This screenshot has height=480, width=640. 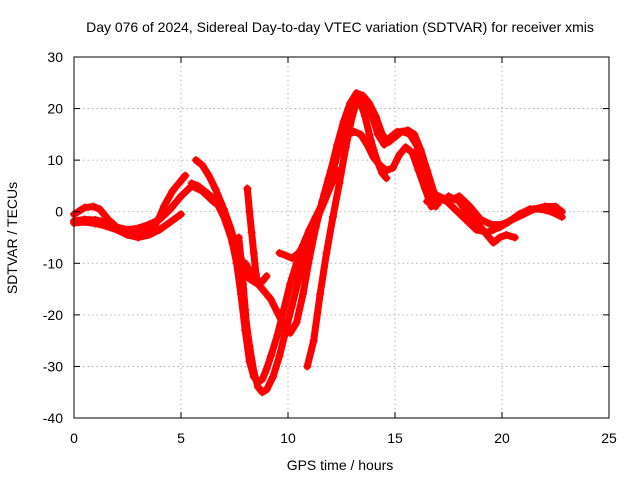 I want to click on x-tick-label: 10, so click(x=288, y=438).